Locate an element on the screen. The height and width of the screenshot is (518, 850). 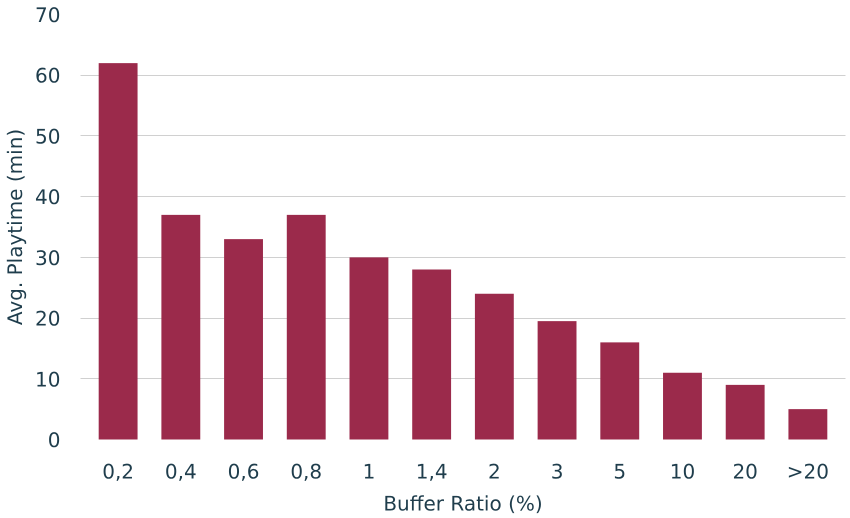
x-tick-label: 10 is located at coordinates (683, 472).